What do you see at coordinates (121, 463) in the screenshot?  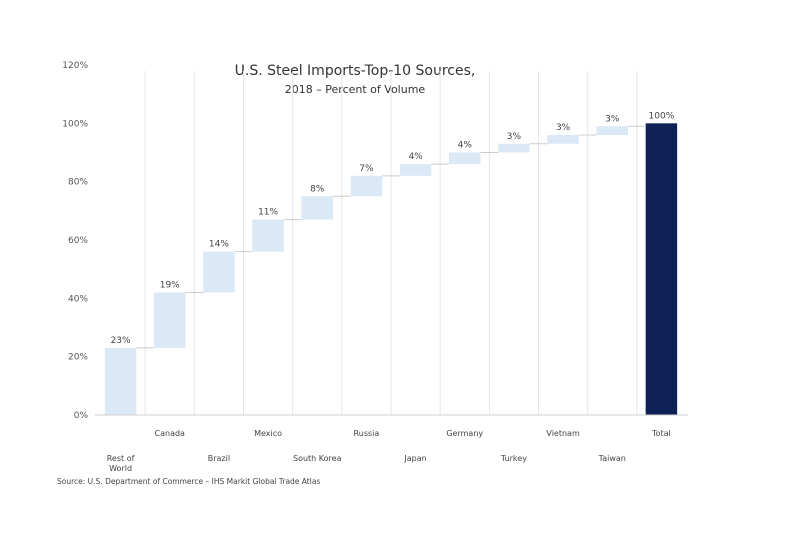 I see `category-label: Rest of World` at bounding box center [121, 463].